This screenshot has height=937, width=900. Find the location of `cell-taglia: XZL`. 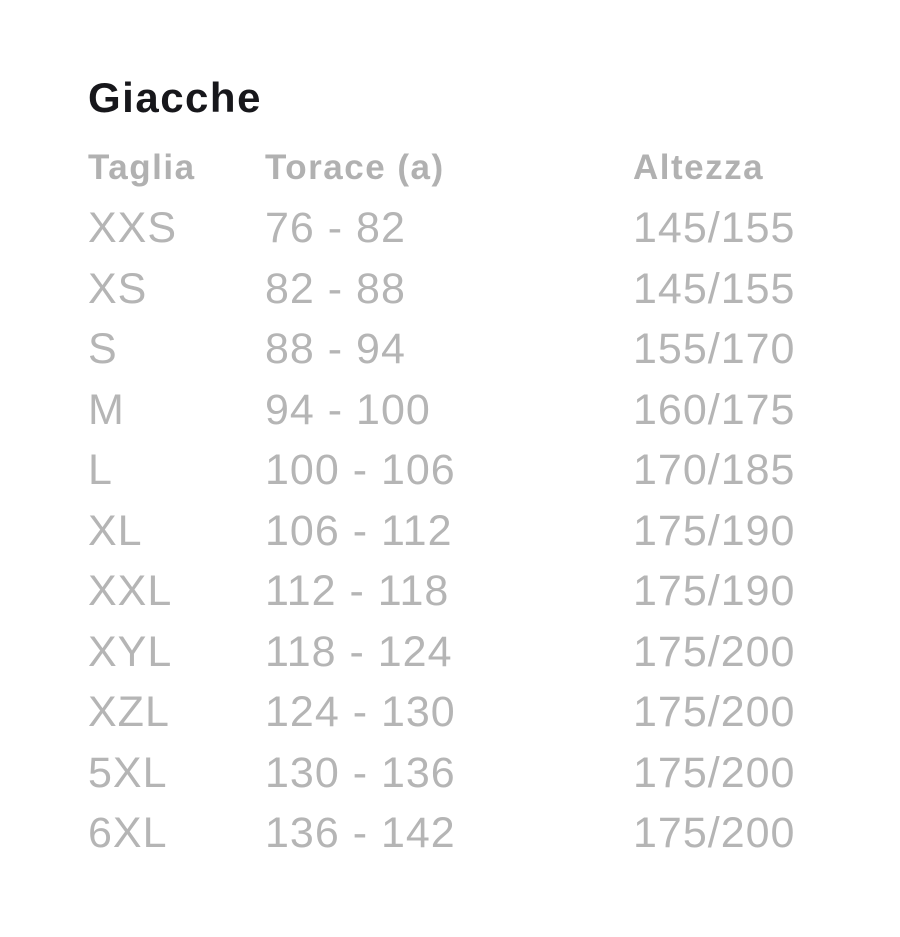

cell-taglia: XZL is located at coordinates (129, 712).